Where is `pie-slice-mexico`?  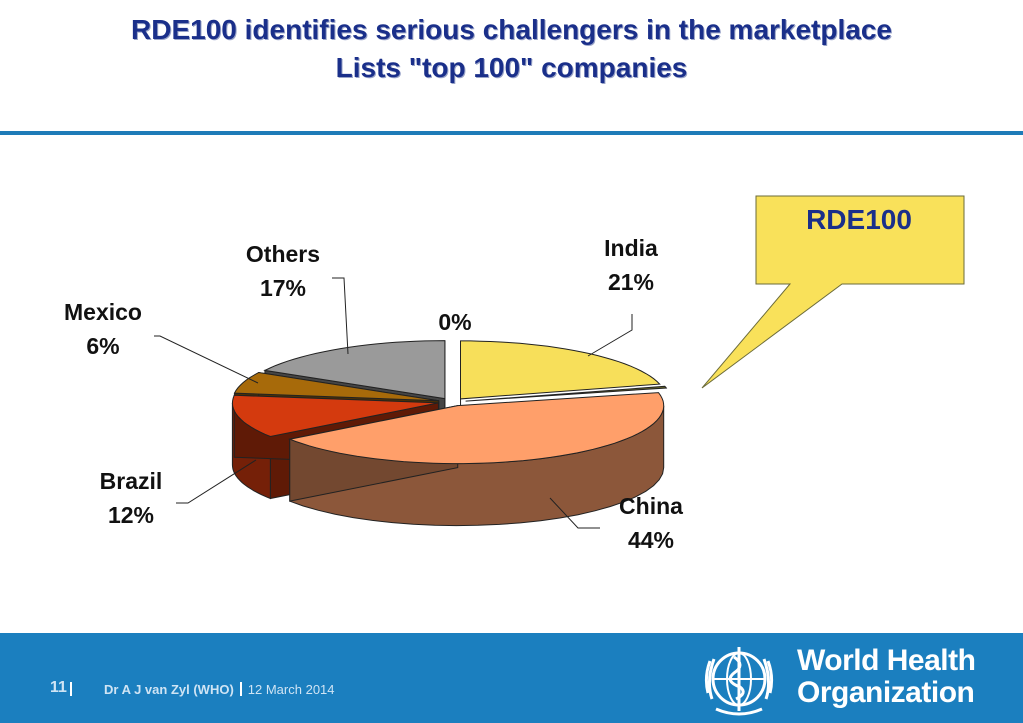 pie-slice-mexico is located at coordinates (336, 386).